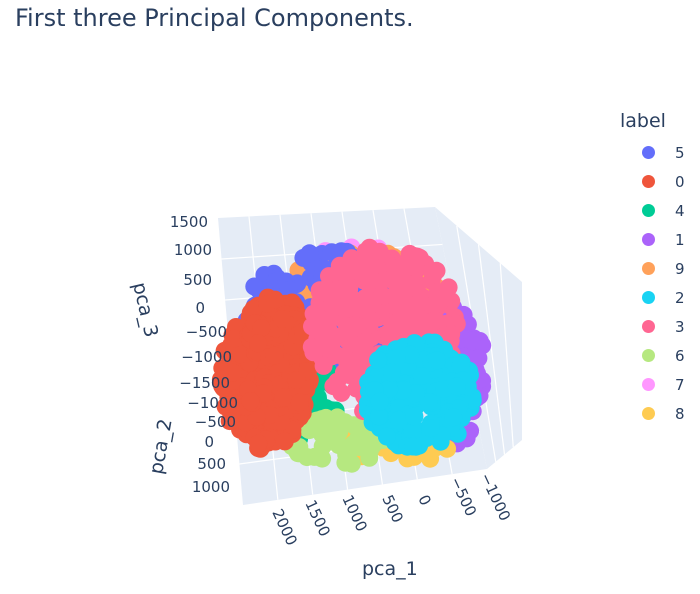 This screenshot has width=700, height=594. I want to click on legend-label: 8, so click(680, 413).